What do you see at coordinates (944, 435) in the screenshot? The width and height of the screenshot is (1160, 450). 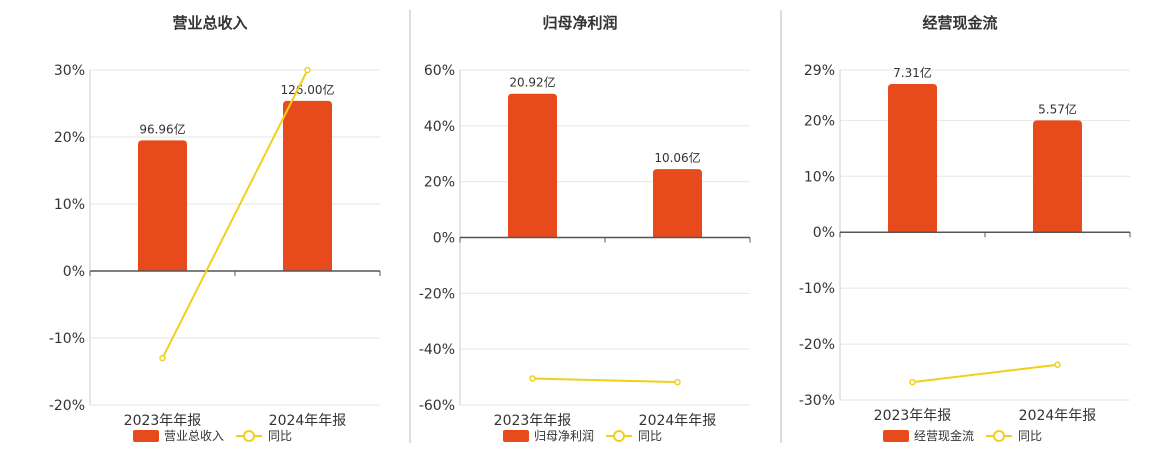 I see `legend-bar-label: 经营现金流` at bounding box center [944, 435].